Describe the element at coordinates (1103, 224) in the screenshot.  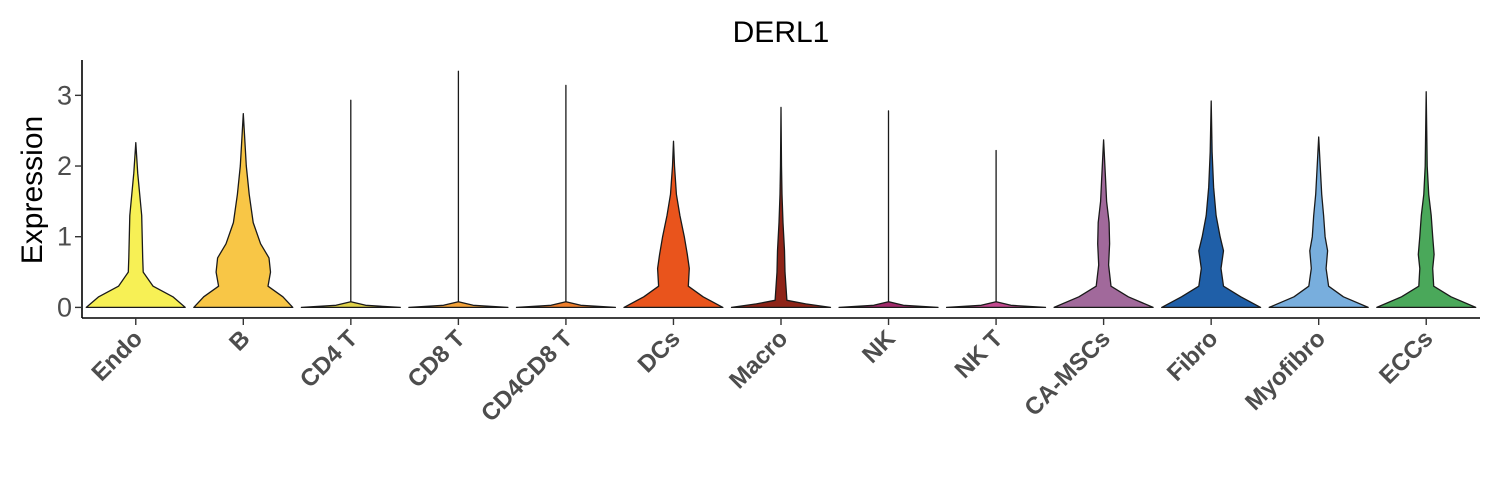
I see `violin-ca-mscs` at that location.